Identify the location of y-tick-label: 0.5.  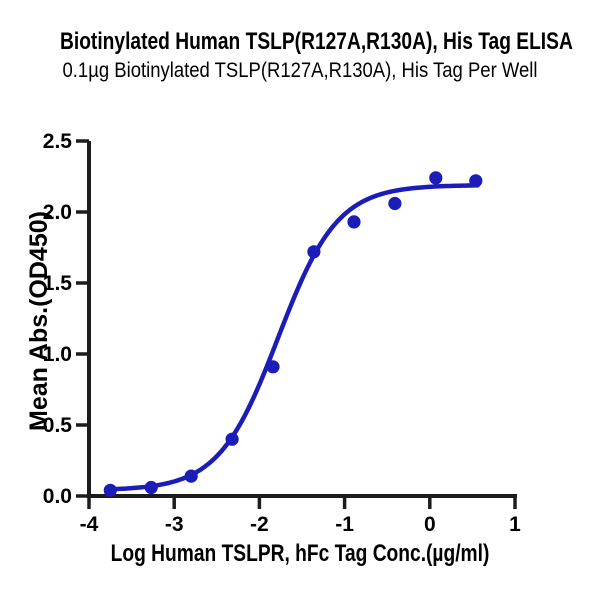
(58, 425).